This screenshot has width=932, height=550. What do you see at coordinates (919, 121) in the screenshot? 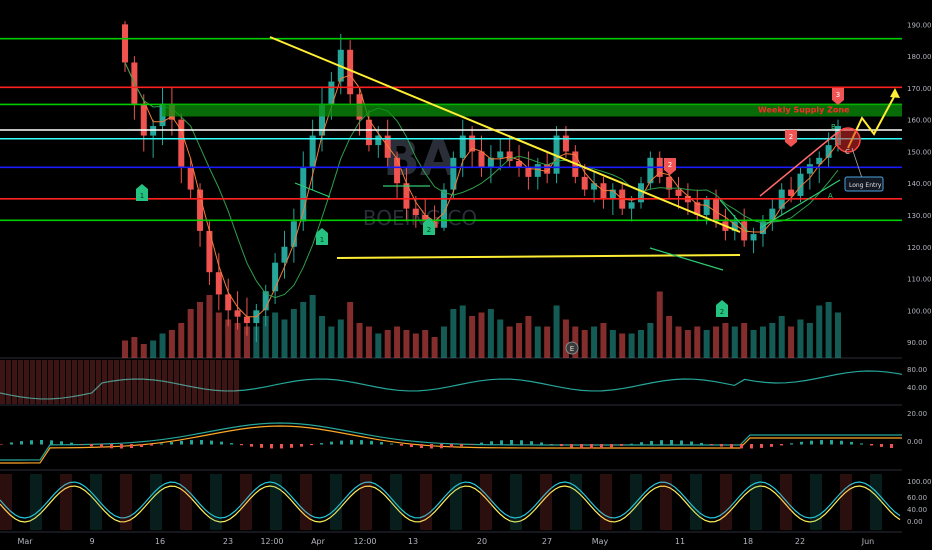
I see `y-tick-label: 160.00` at bounding box center [919, 121].